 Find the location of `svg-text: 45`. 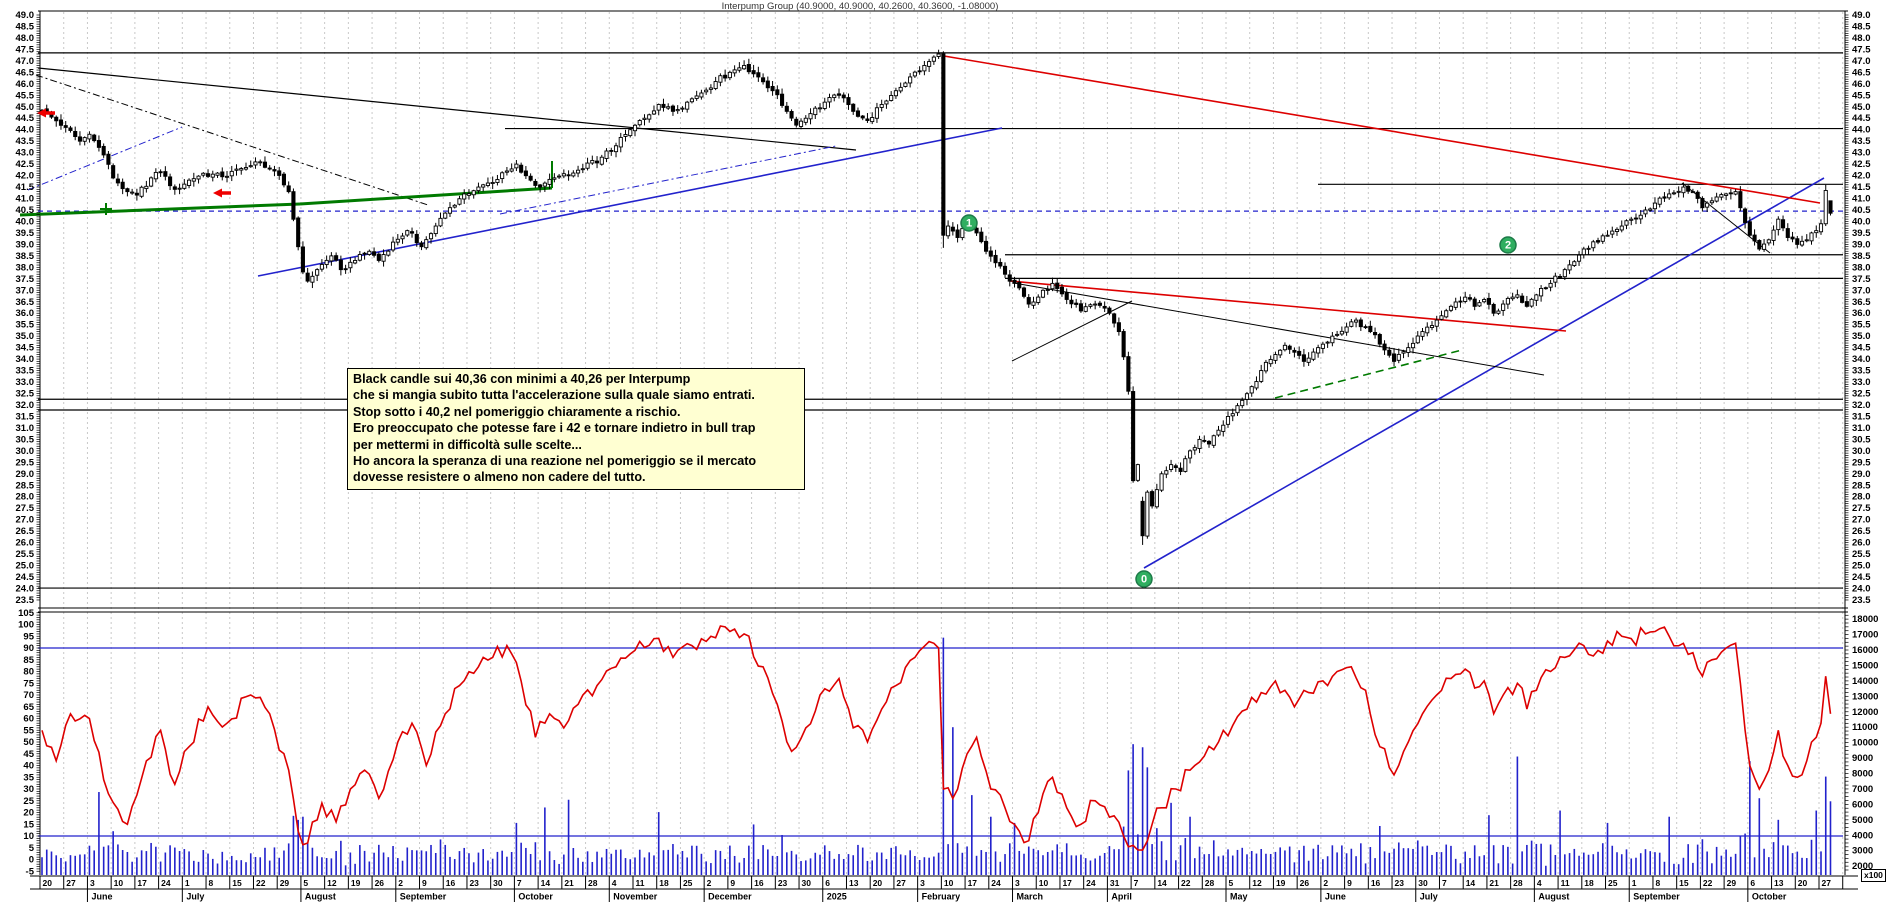

svg-text: 45 is located at coordinates (28, 754).